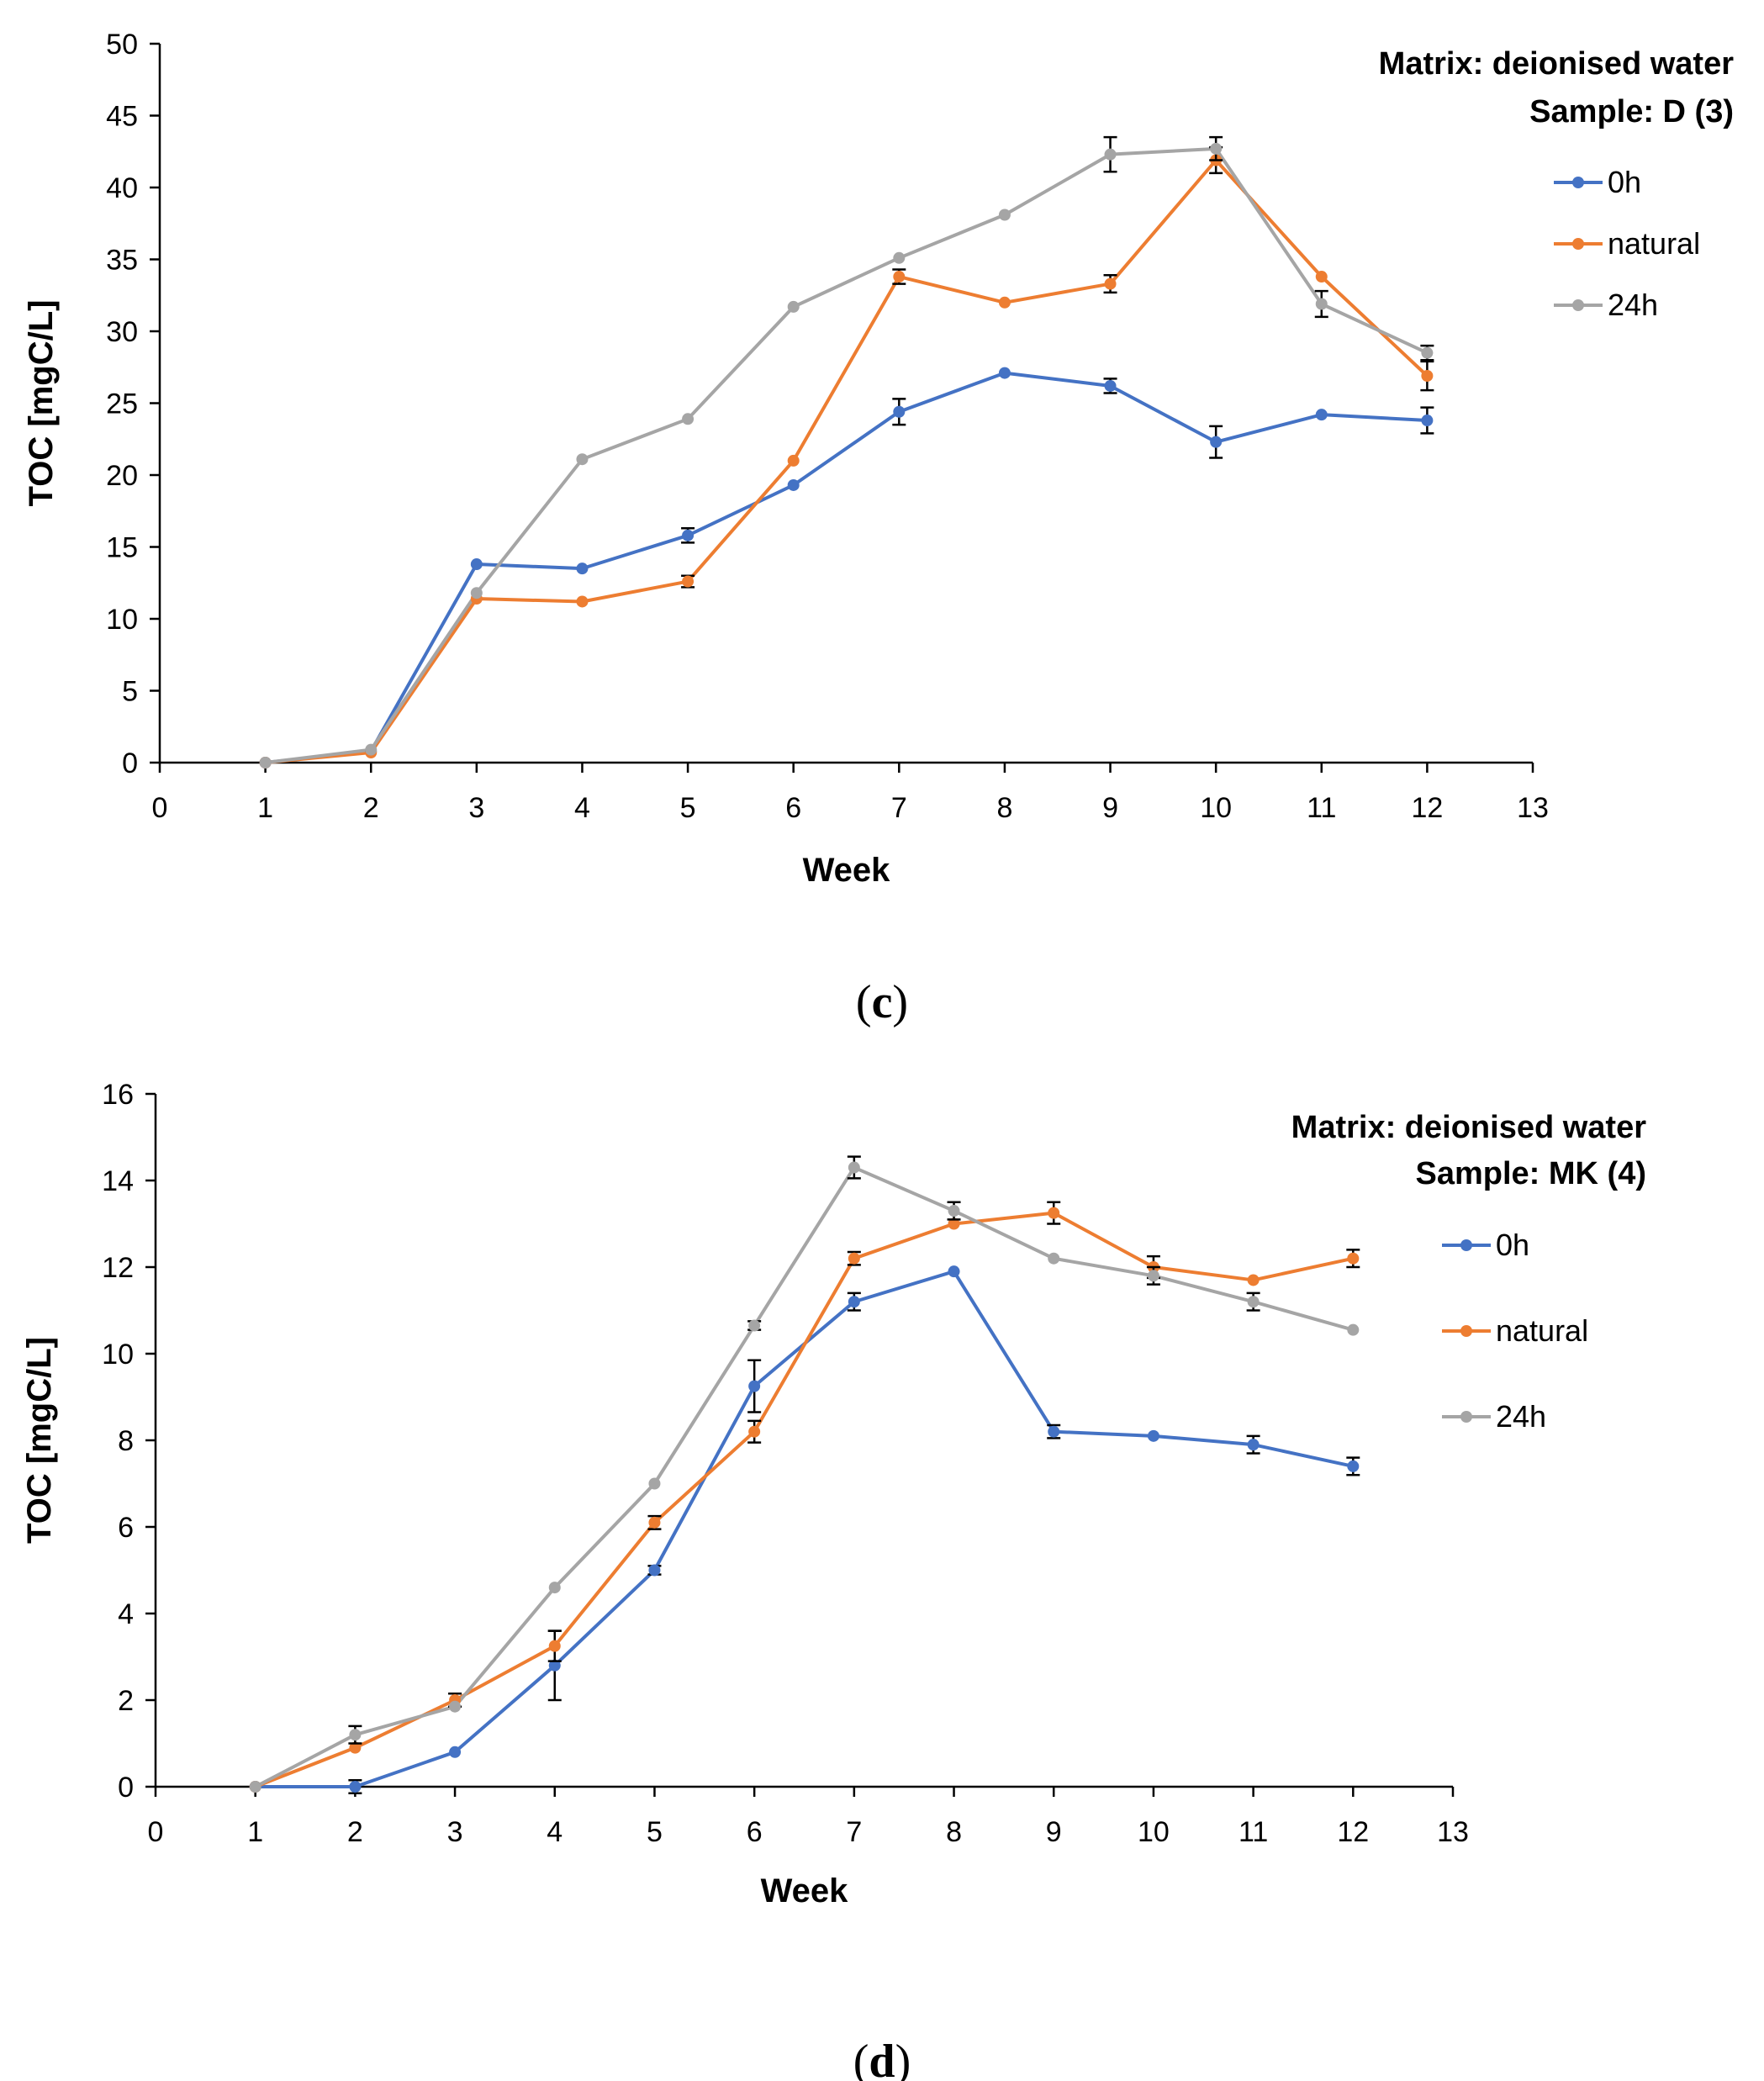  Describe the element at coordinates (255, 1832) in the screenshot. I see `x-tick-label: 1` at that location.